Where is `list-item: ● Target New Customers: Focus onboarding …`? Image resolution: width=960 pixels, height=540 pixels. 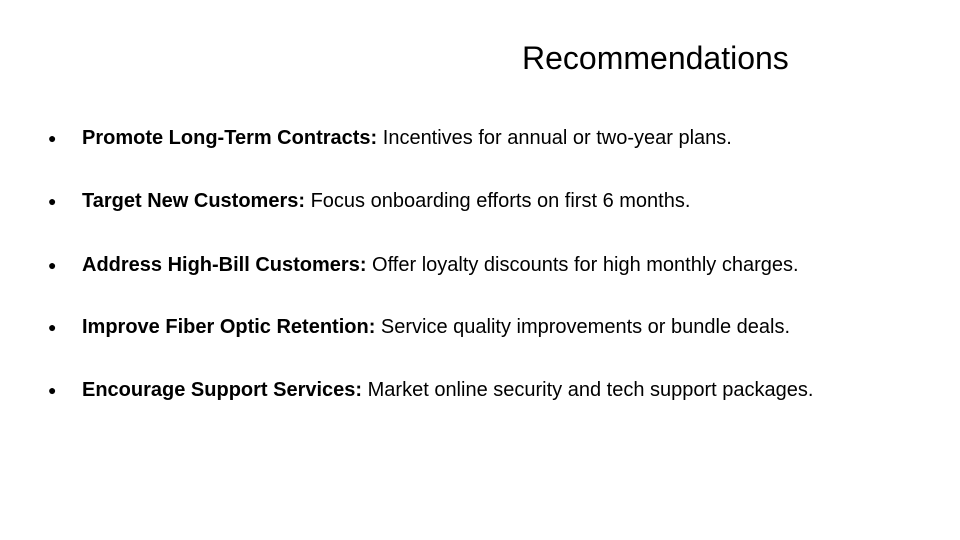
list-item: ● Target New Customers: Focus onboarding … is located at coordinates (369, 201).